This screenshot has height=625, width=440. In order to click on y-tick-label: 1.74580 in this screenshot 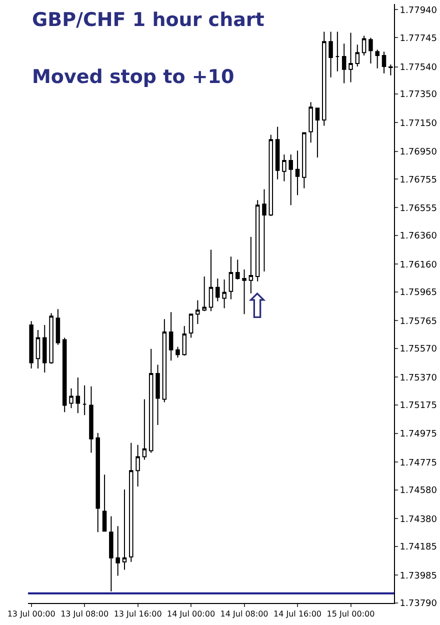, I will do `click(419, 491)`.